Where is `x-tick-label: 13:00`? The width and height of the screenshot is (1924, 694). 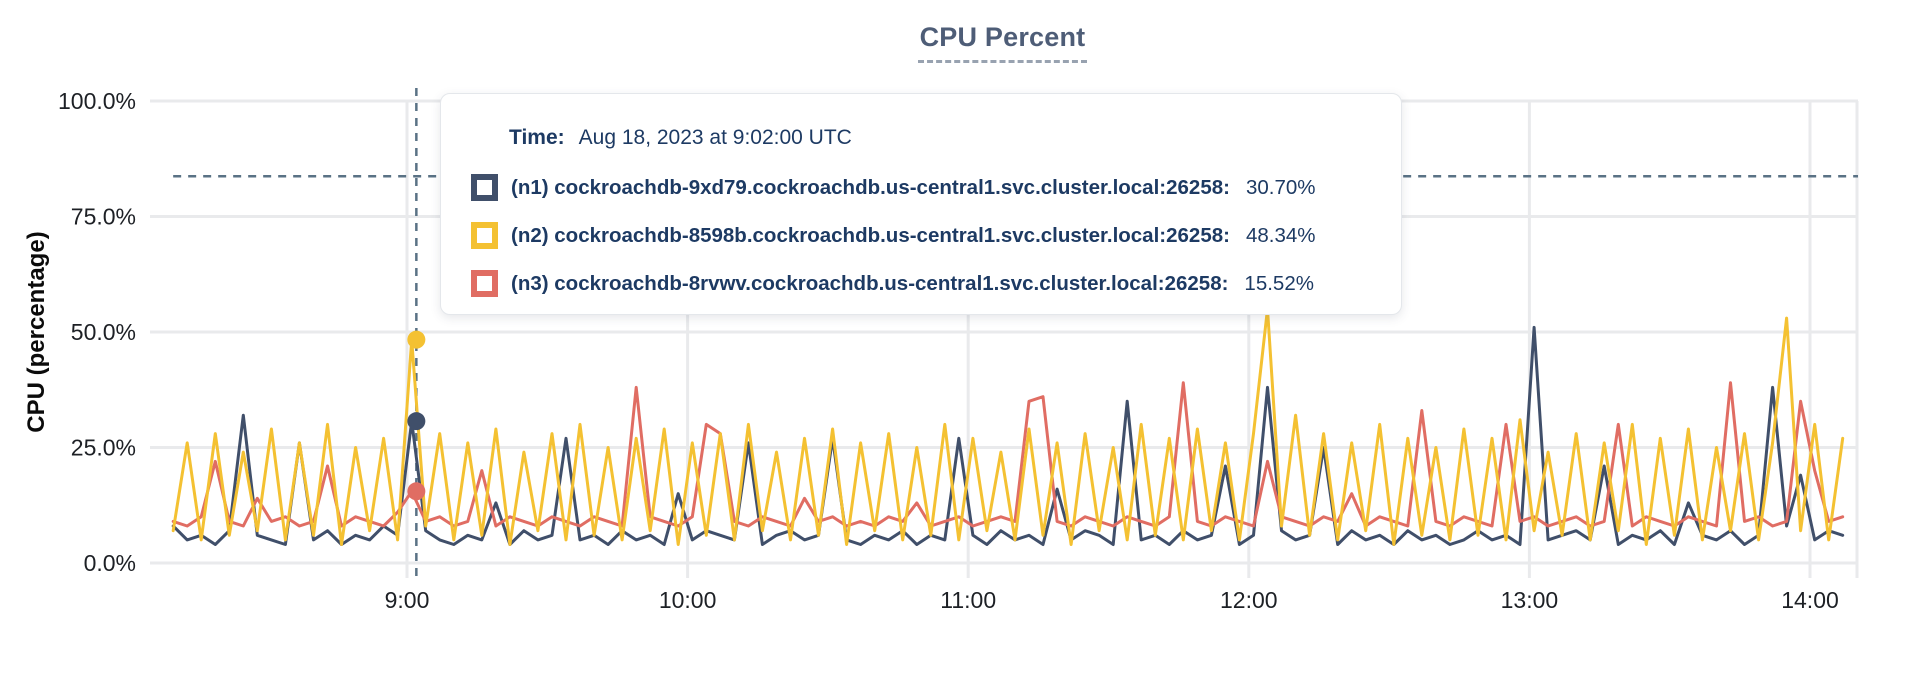 x-tick-label: 13:00 is located at coordinates (1530, 600).